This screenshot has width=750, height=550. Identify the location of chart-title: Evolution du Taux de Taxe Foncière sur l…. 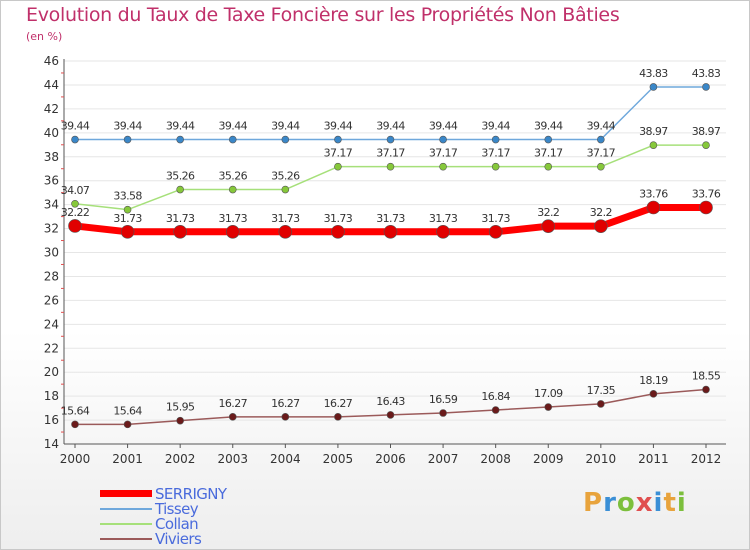
(323, 15).